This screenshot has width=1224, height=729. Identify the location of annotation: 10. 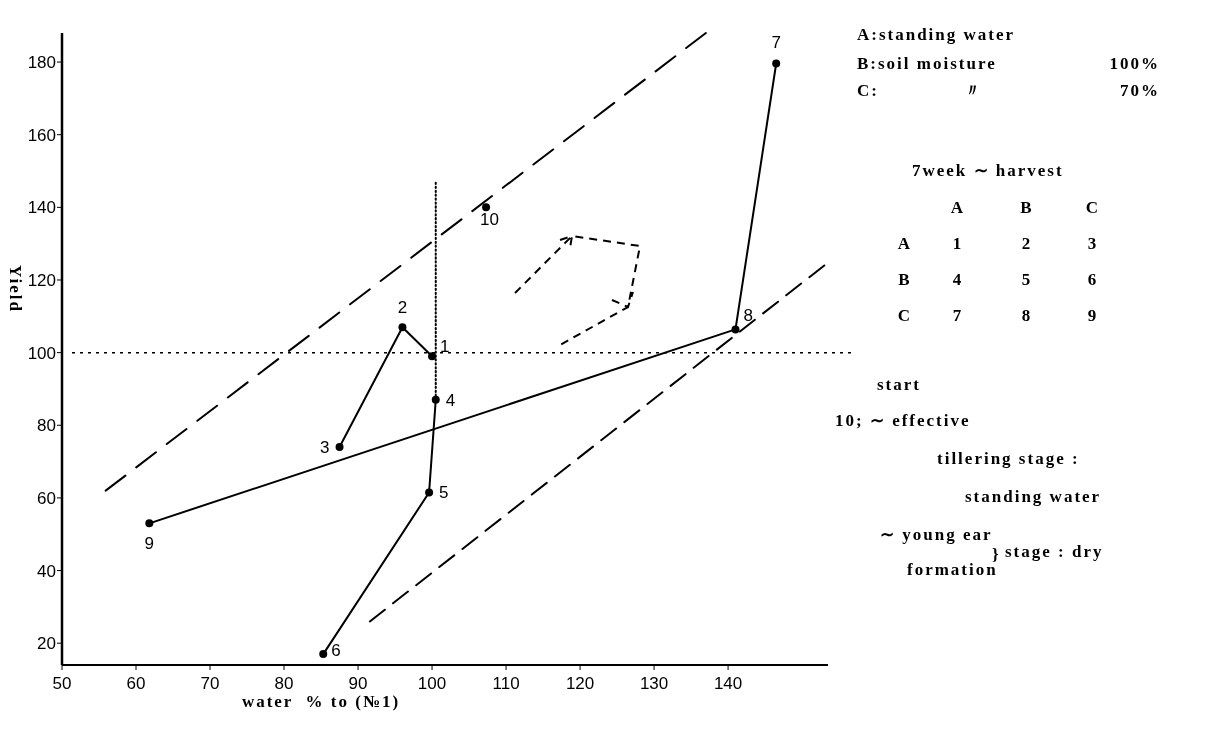
(489, 220).